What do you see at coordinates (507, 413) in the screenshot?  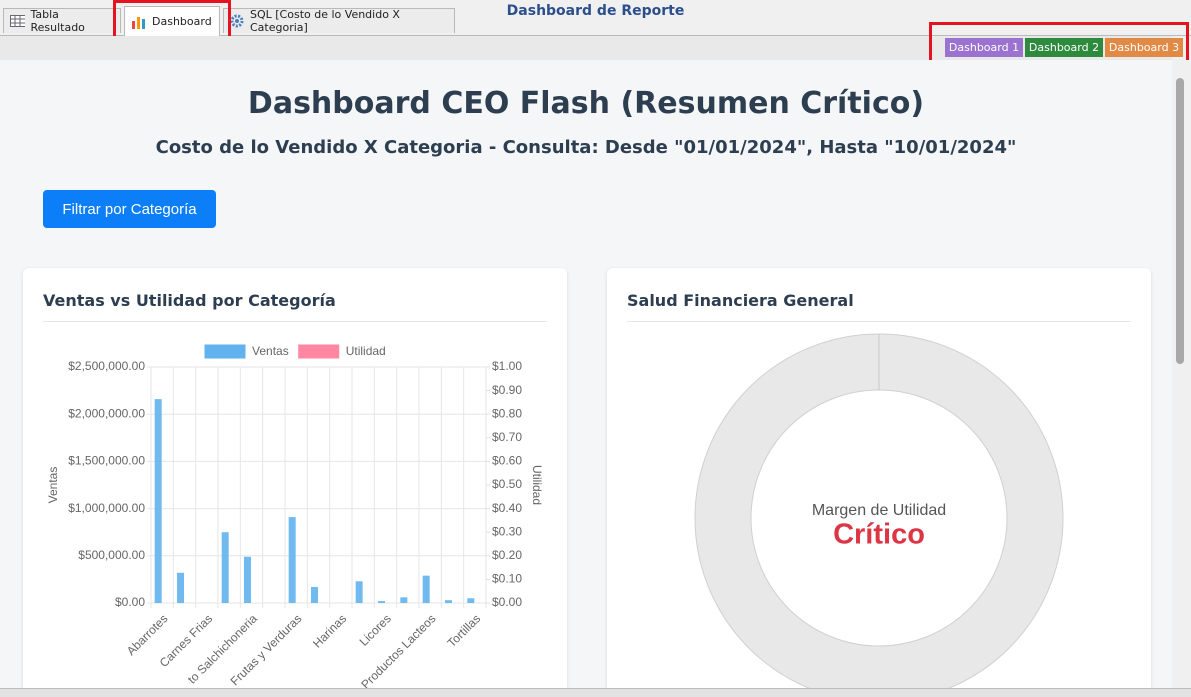 I see `y2-tick-label: $0.80` at bounding box center [507, 413].